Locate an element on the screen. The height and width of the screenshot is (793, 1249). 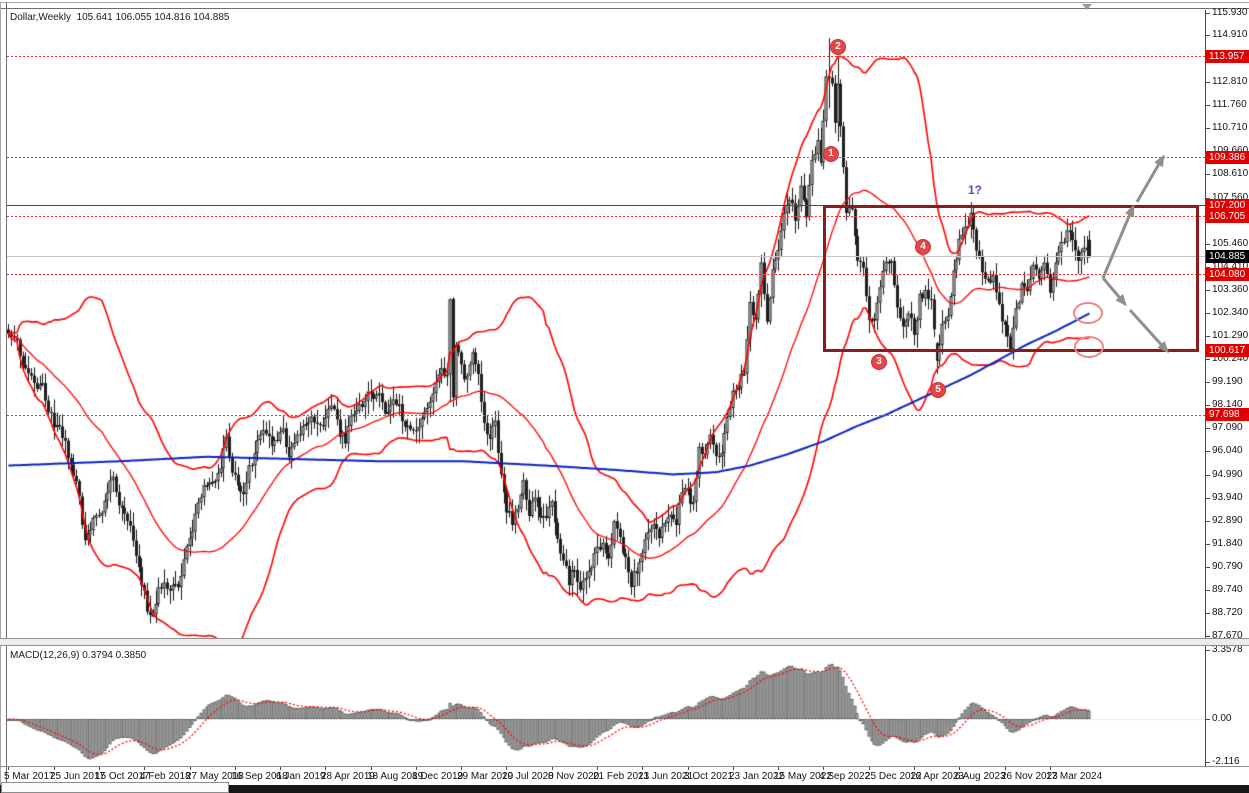
horizontal-scrollbar-thumb is located at coordinates (115, 787).